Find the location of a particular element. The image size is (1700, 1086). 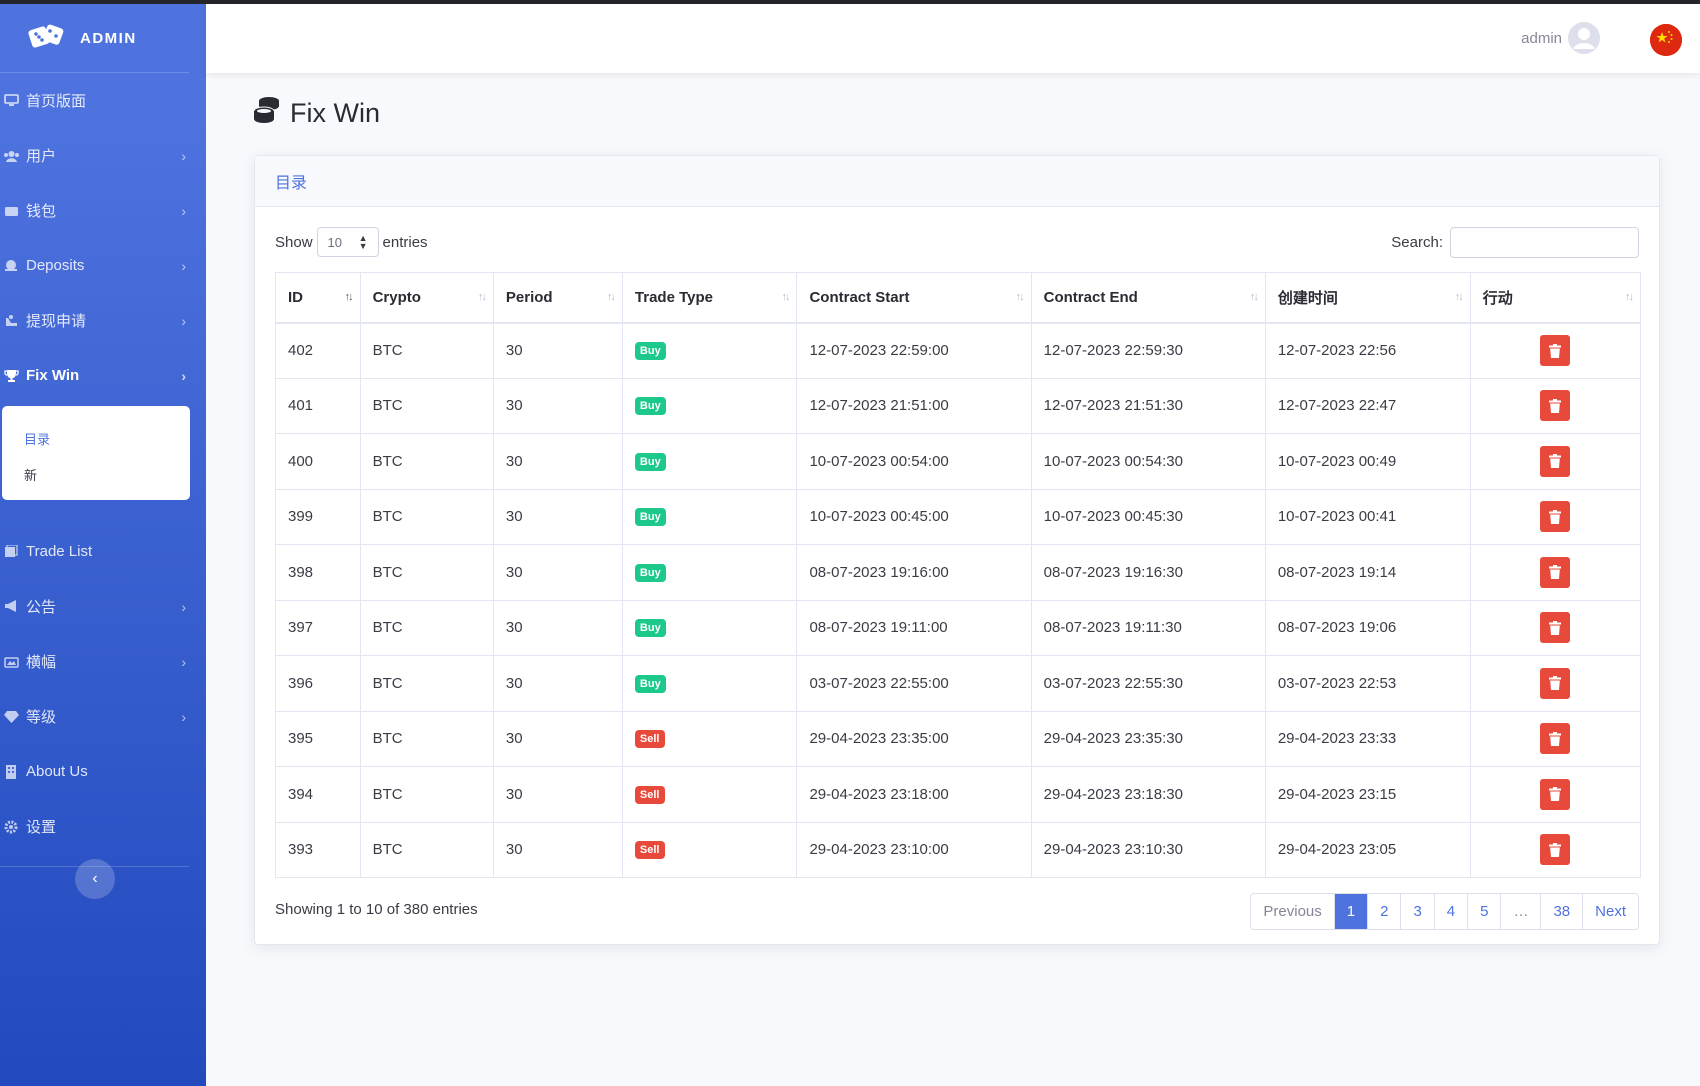

sidebar-item-公告: 公告 › is located at coordinates (103, 606).